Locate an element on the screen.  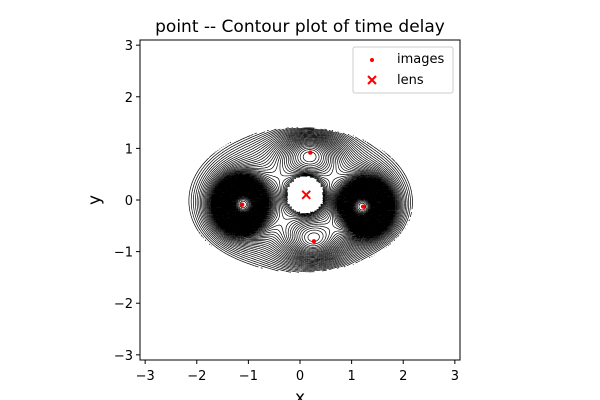
lens-point is located at coordinates (306, 195).